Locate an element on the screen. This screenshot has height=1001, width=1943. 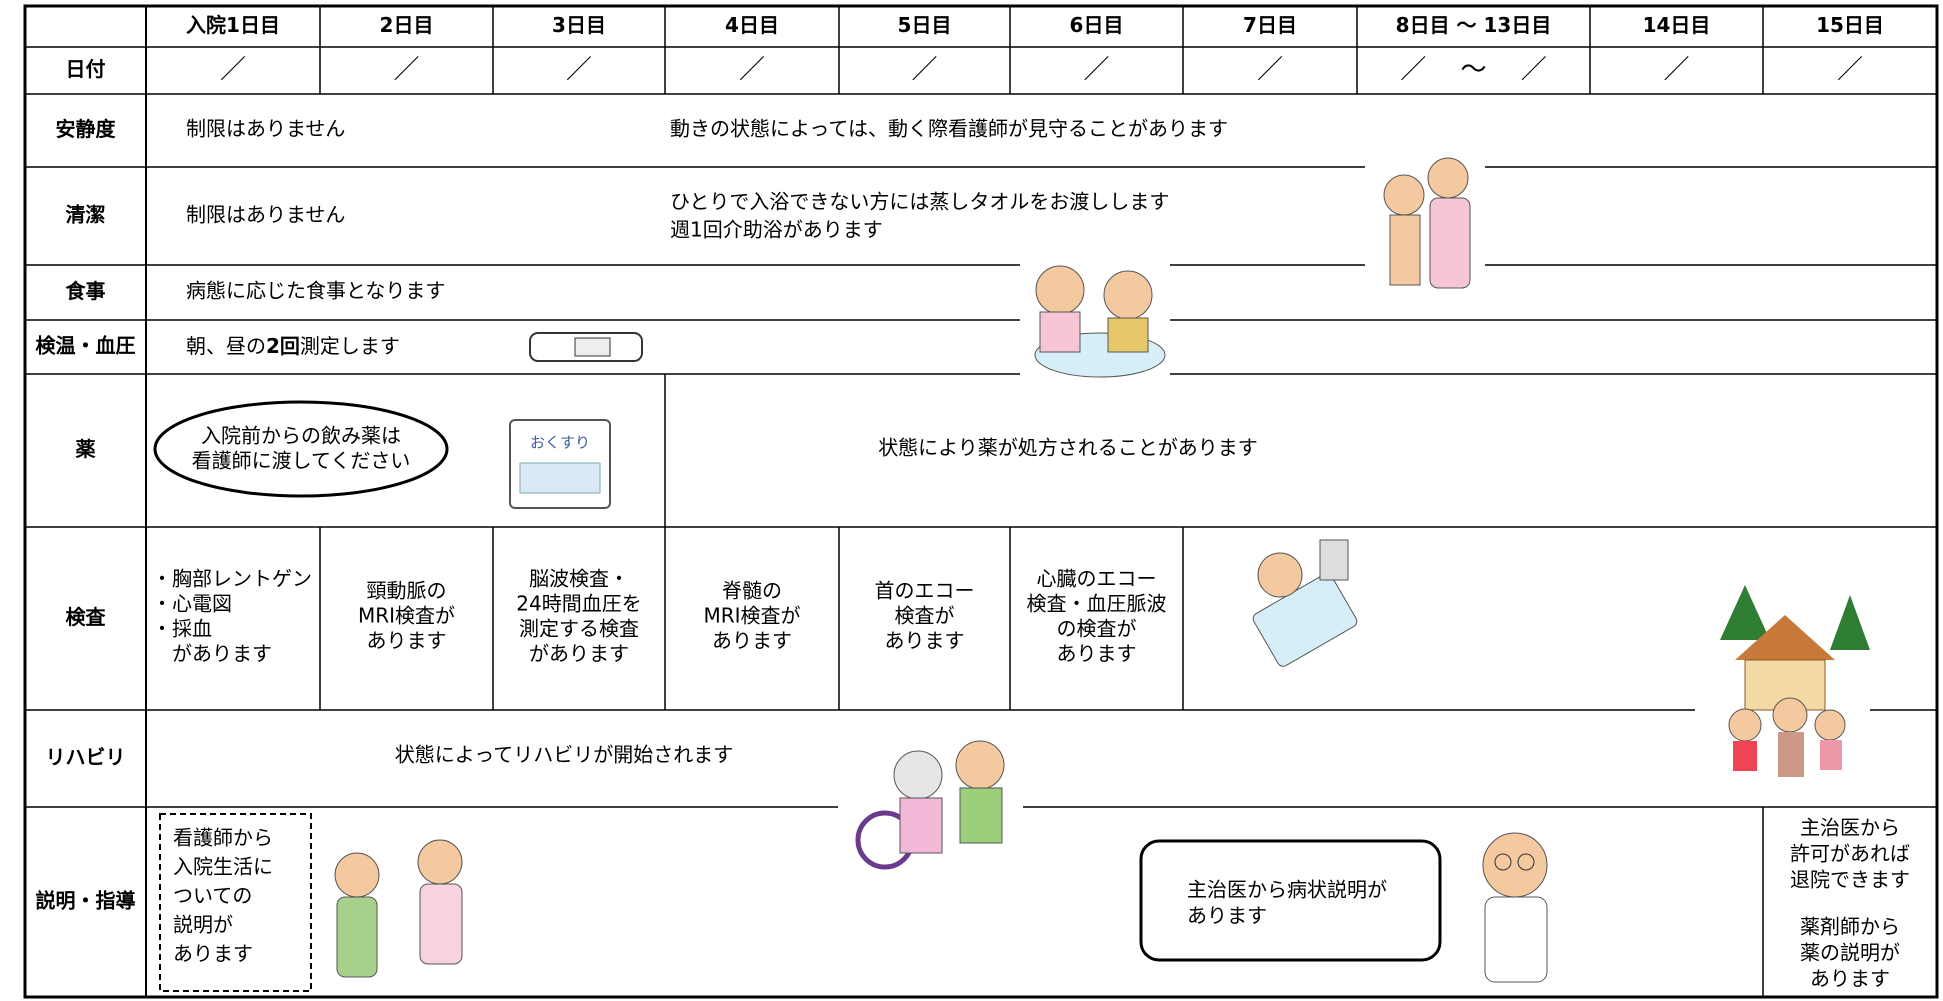
hygiene-text: 制限はありません is located at coordinates (265, 215).